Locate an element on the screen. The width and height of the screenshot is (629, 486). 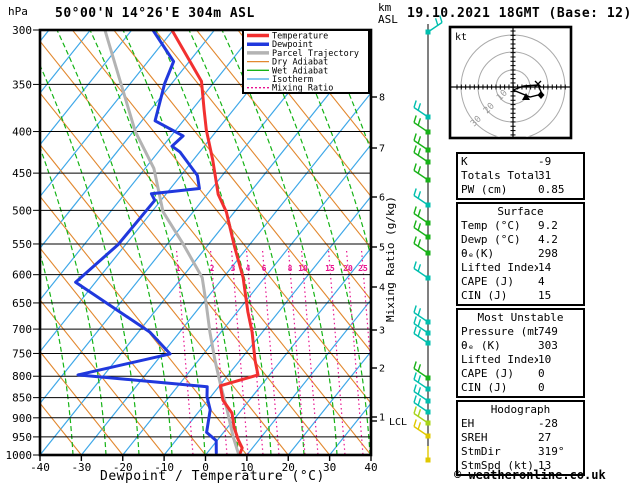
altitude-tick-label: 6 is located at coordinates (382, 198).